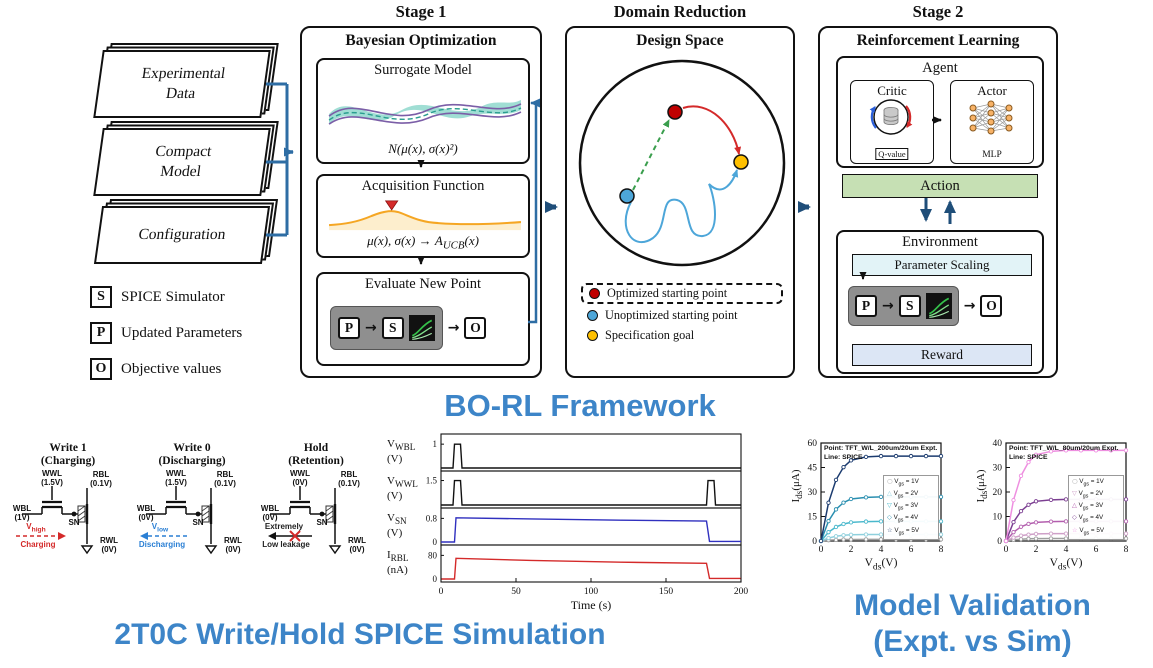 Image resolution: width=1153 pixels, height=668 pixels. I want to click on surrogate-title: Surrogate Model, so click(423, 70).